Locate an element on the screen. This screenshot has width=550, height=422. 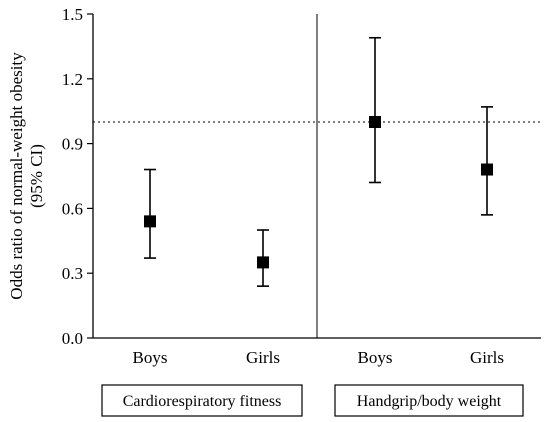
y-tick-label: 1.5 is located at coordinates (72, 14).